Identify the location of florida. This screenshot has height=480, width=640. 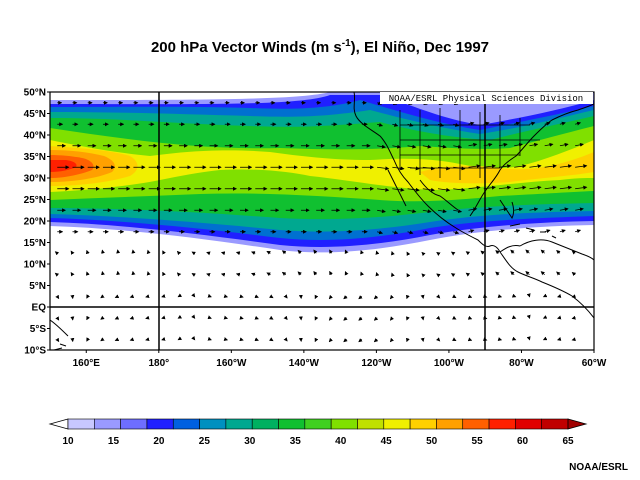
(506, 209).